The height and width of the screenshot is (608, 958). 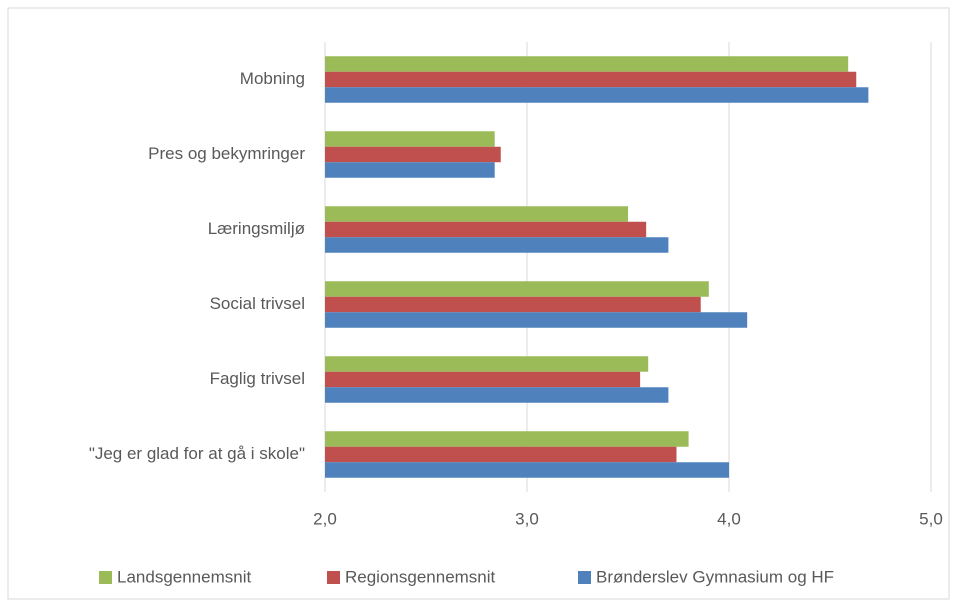 I want to click on legend-label: Brønderslev Gymnasium og HF, so click(x=715, y=576).